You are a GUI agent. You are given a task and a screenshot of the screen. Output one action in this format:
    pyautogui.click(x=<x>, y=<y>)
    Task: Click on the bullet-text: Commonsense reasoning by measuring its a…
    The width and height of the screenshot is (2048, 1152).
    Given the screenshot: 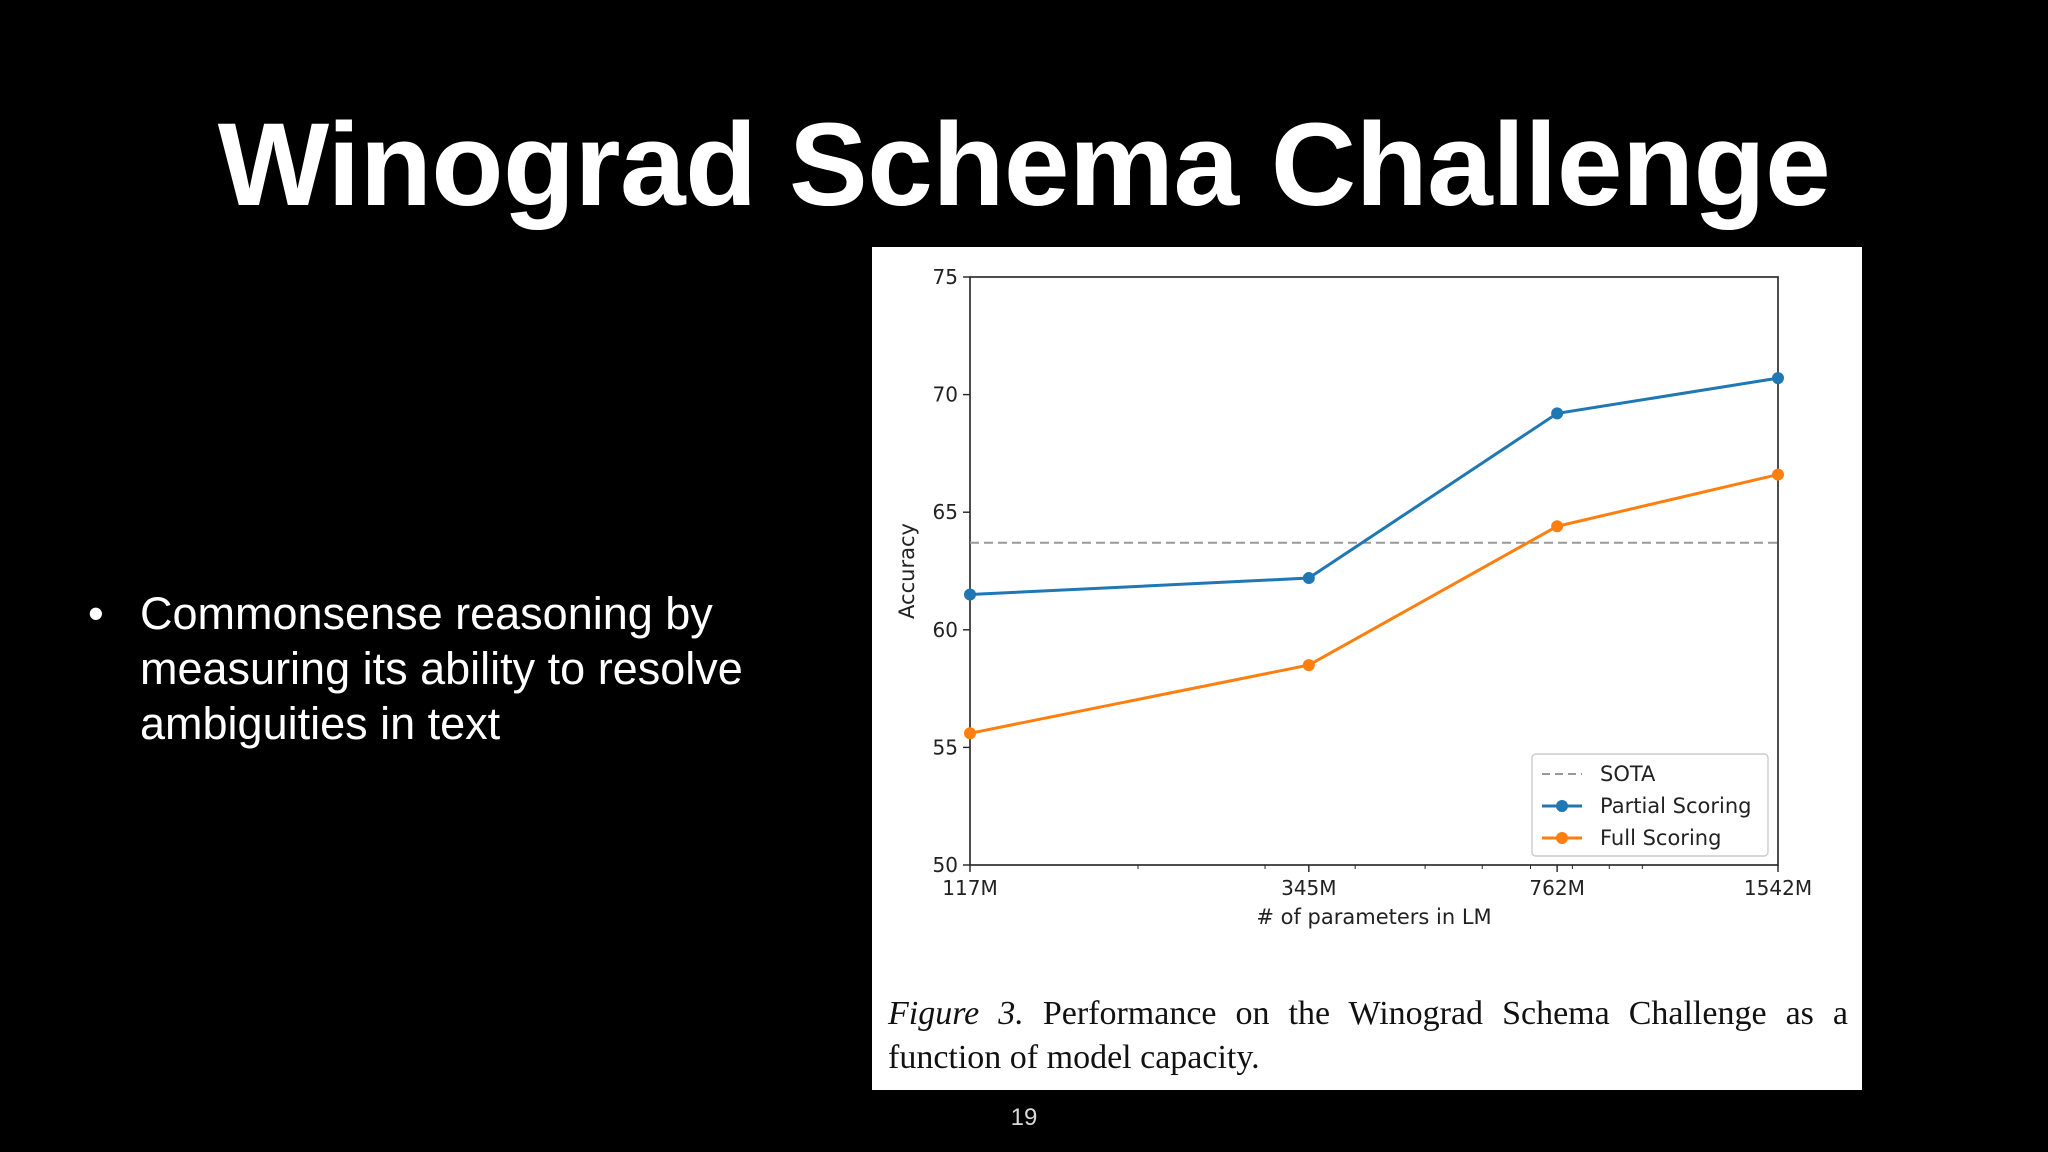 What is the action you would take?
    pyautogui.click(x=441, y=668)
    